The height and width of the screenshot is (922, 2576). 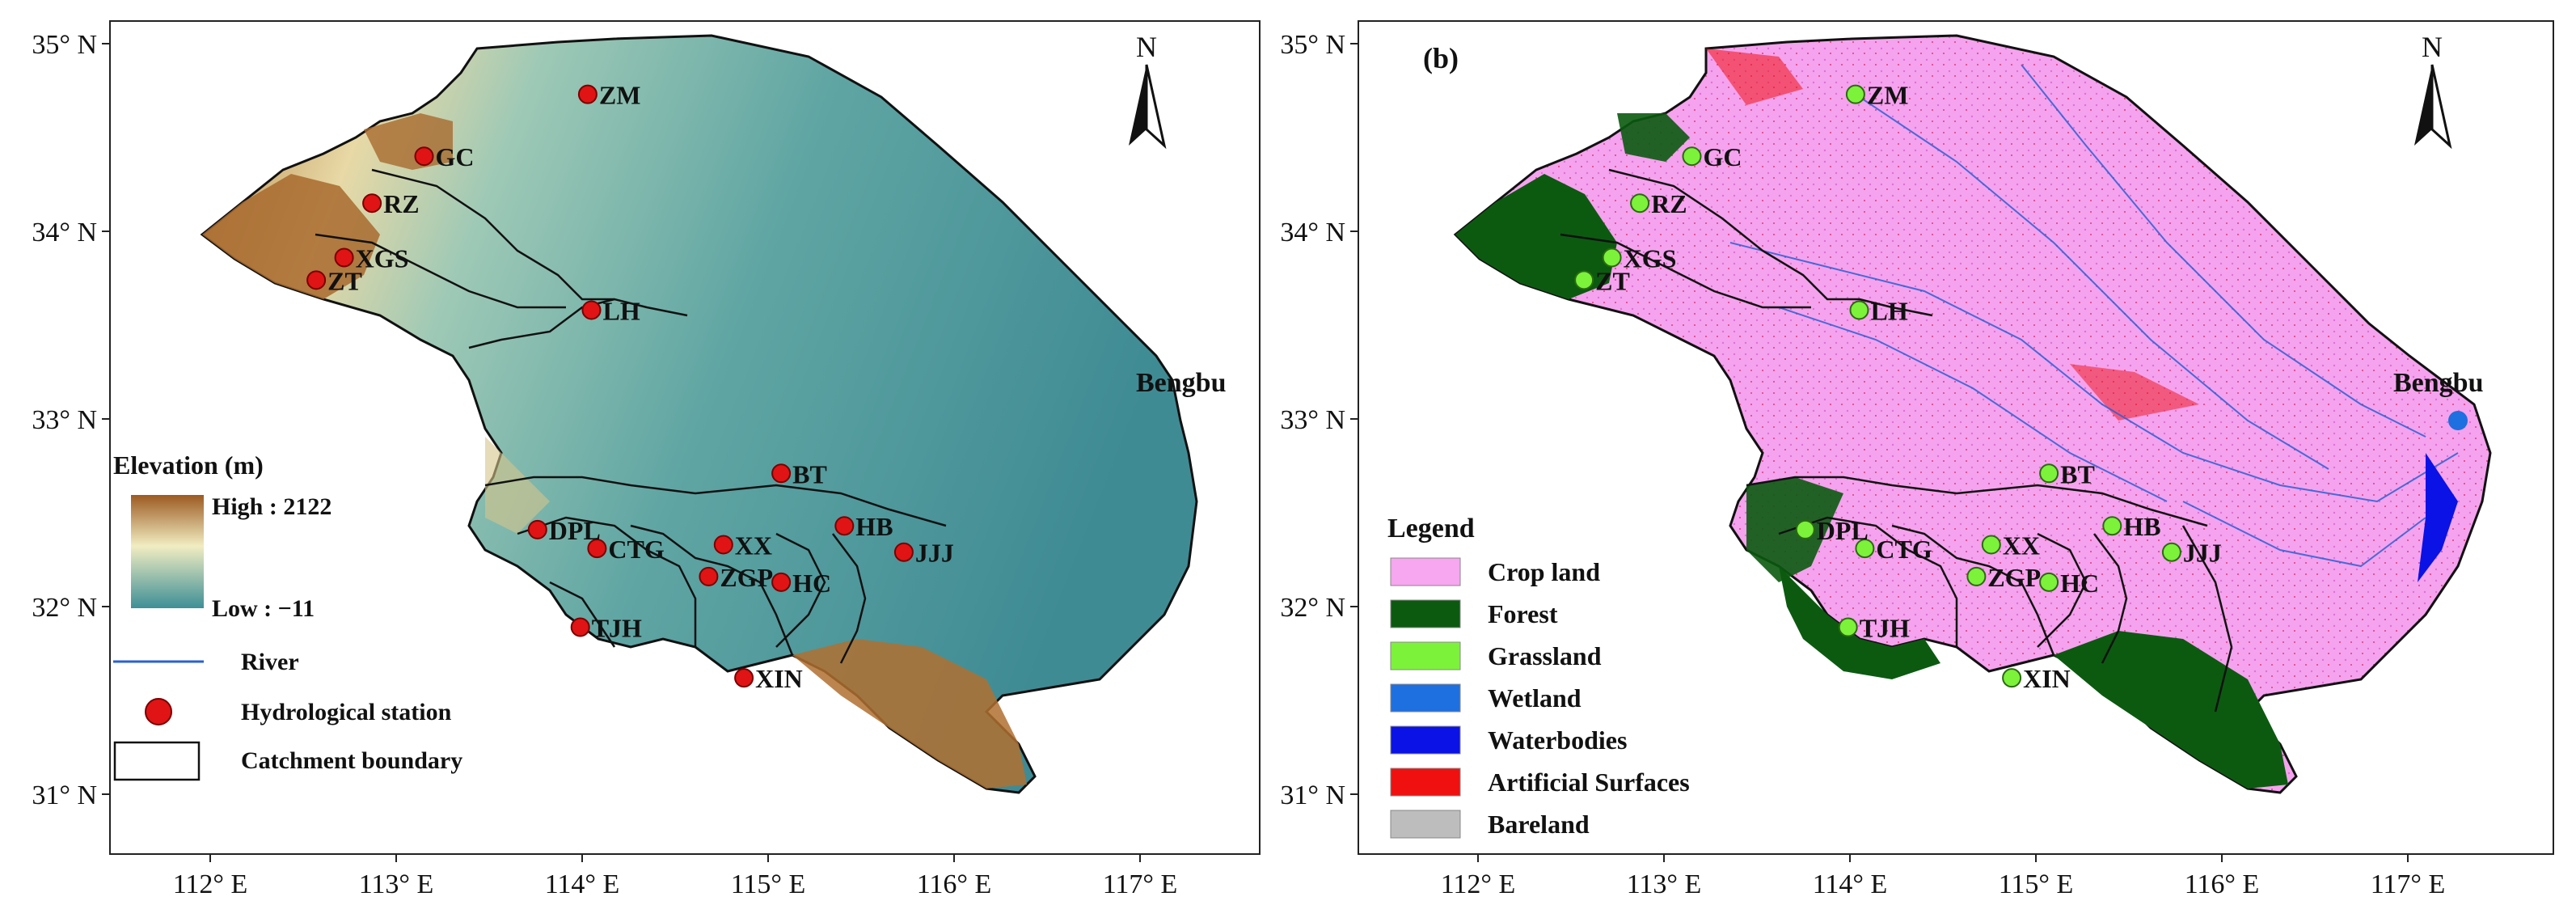 What do you see at coordinates (1589, 782) in the screenshot?
I see `legend-item-label: Artificial Surfaces` at bounding box center [1589, 782].